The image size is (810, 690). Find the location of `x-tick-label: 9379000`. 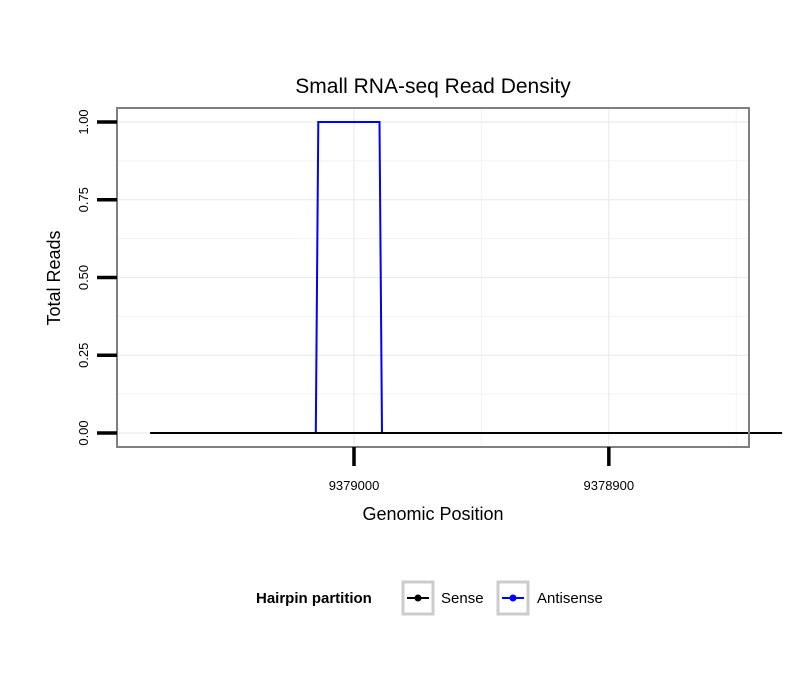

x-tick-label: 9379000 is located at coordinates (354, 485).